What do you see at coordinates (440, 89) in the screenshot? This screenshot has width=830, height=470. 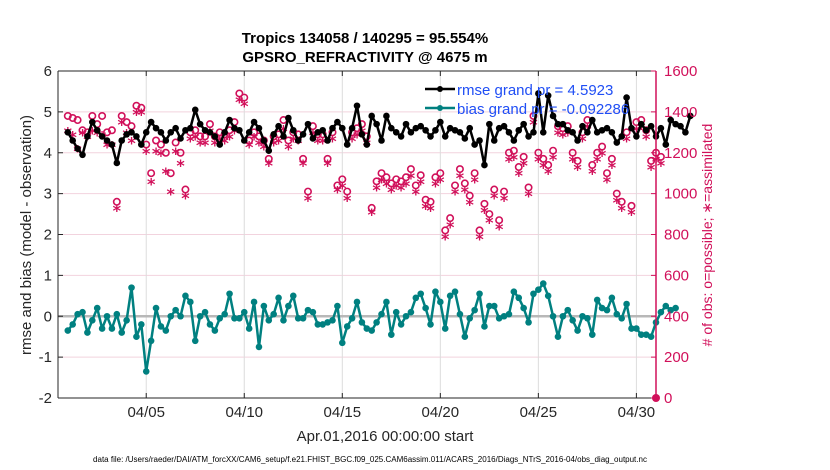 I see `legend-rmse-marker` at bounding box center [440, 89].